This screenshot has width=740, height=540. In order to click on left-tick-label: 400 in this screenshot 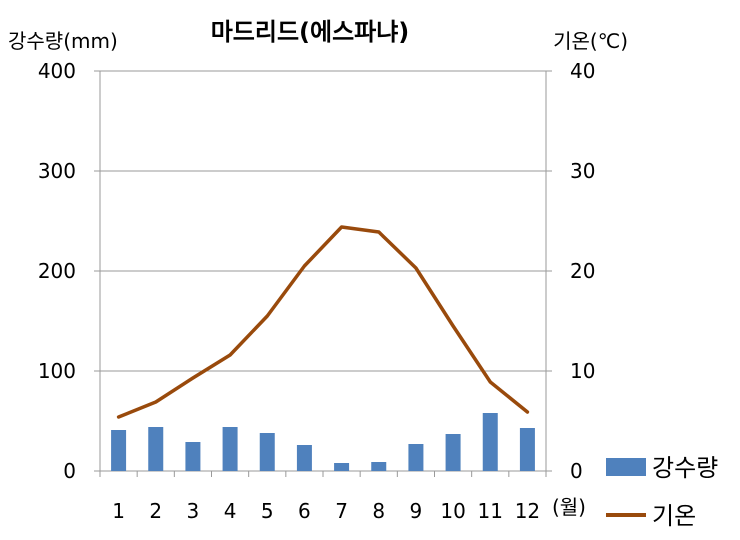, I will do `click(57, 71)`.